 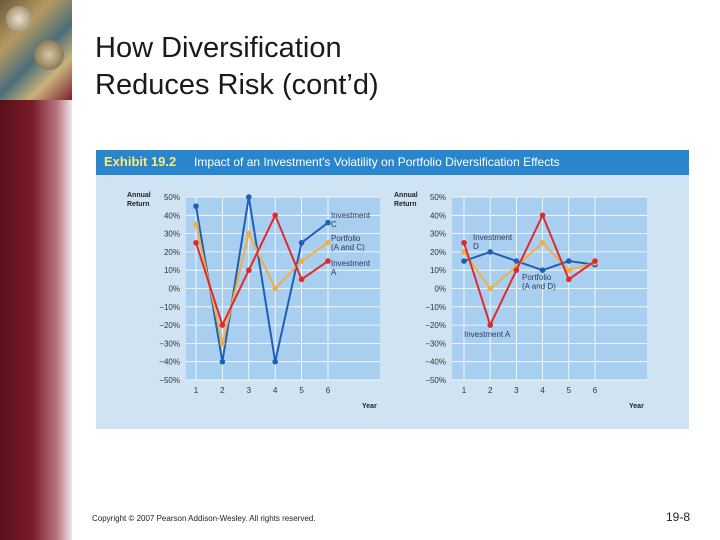 What do you see at coordinates (539, 282) in the screenshot?
I see `series-label: Portfolio (A and D)` at bounding box center [539, 282].